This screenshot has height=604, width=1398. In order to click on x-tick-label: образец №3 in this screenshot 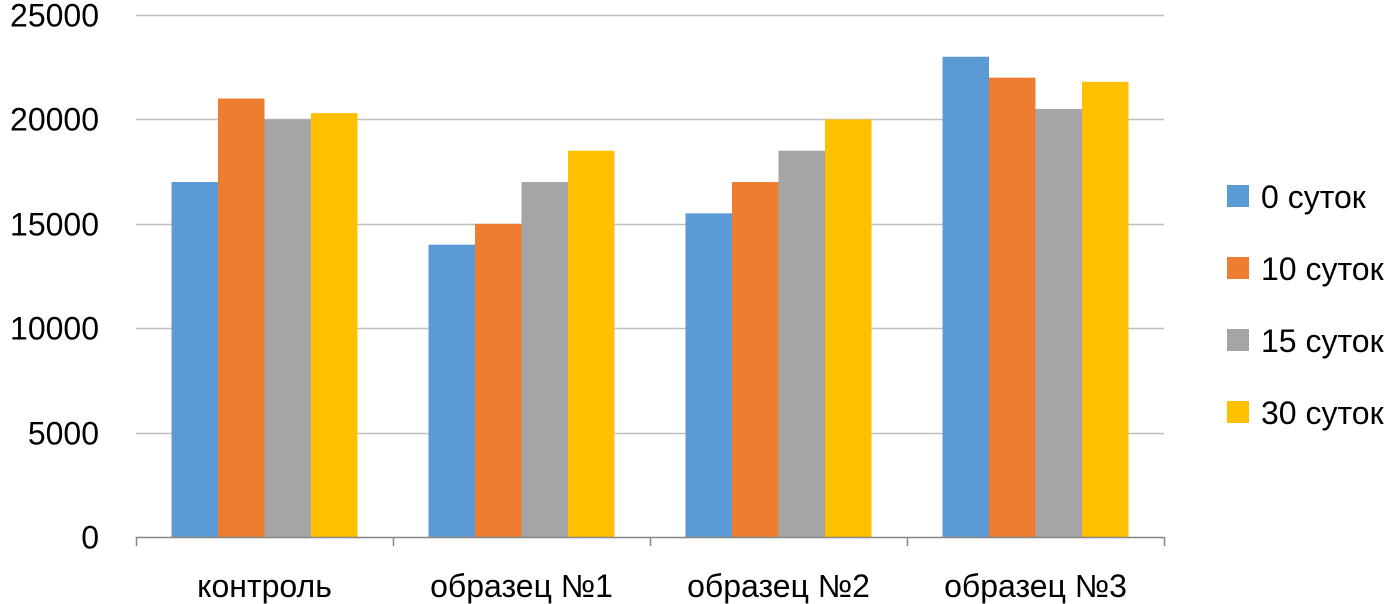, I will do `click(1035, 586)`.